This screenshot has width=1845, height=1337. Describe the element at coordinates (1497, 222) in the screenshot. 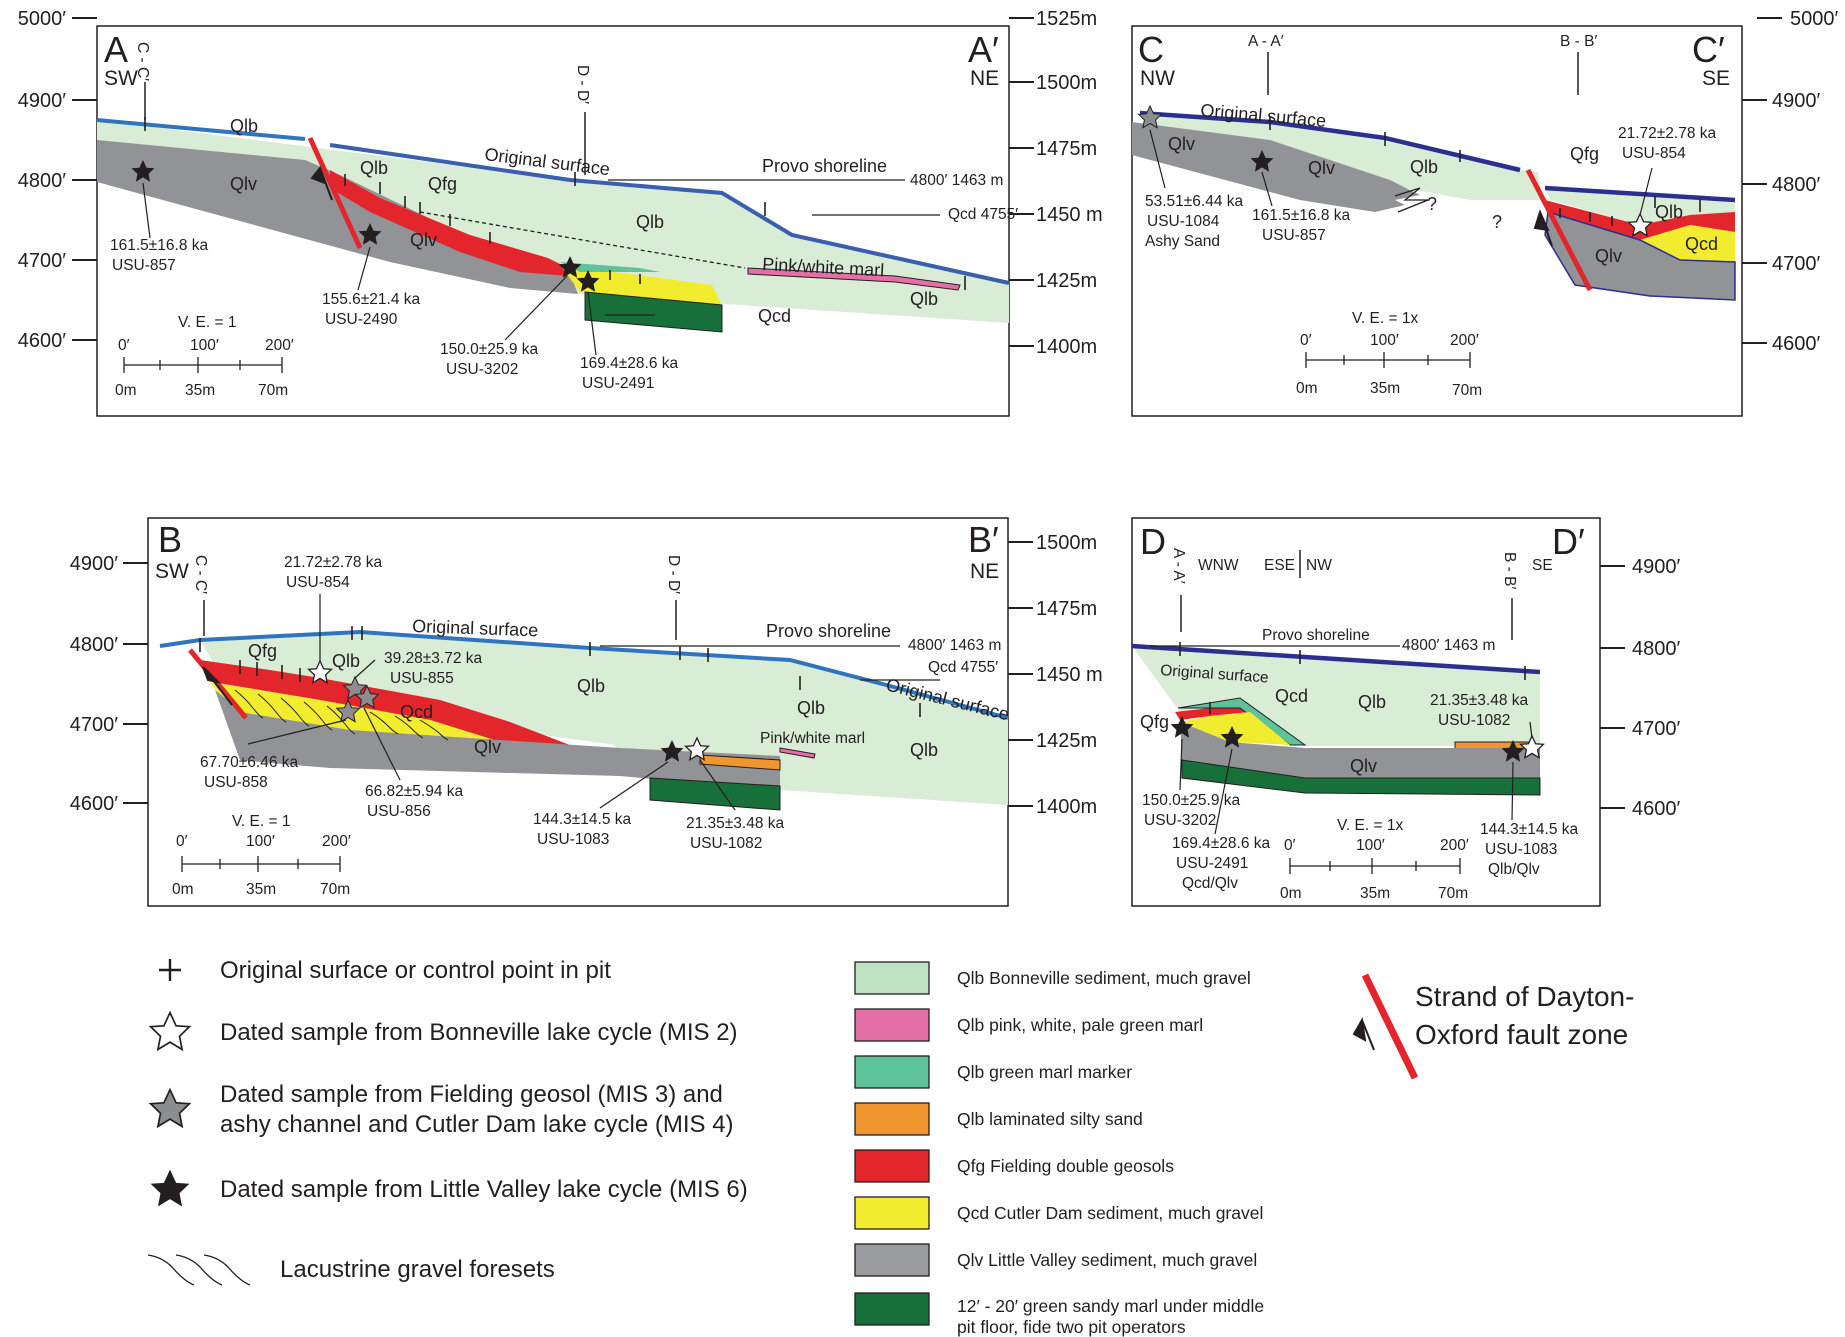

I see `question-mark: ?` at that location.